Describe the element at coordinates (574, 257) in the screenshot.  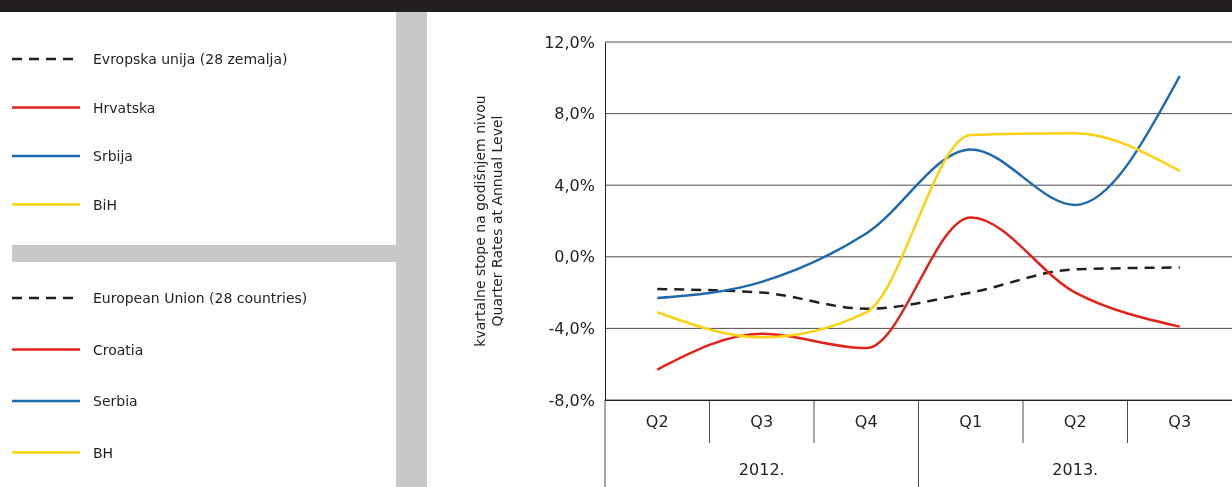
I see `y-tick-label: 0,0%` at that location.